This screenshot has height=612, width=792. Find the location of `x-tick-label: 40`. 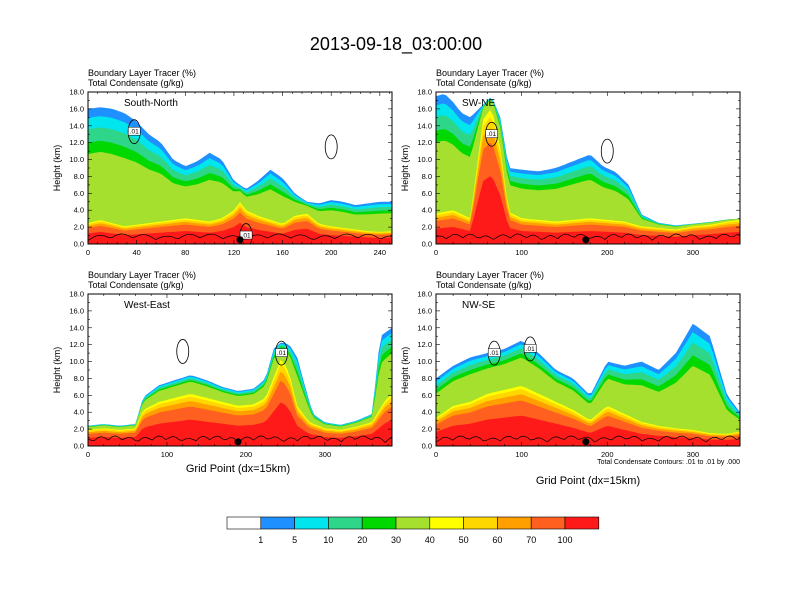

x-tick-label: 40 is located at coordinates (136, 252).